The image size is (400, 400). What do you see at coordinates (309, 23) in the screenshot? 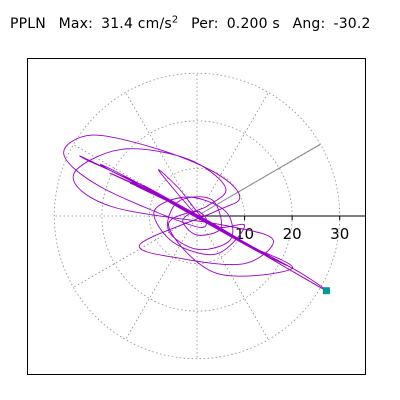
I see `angle-label: Ang:` at bounding box center [309, 23].